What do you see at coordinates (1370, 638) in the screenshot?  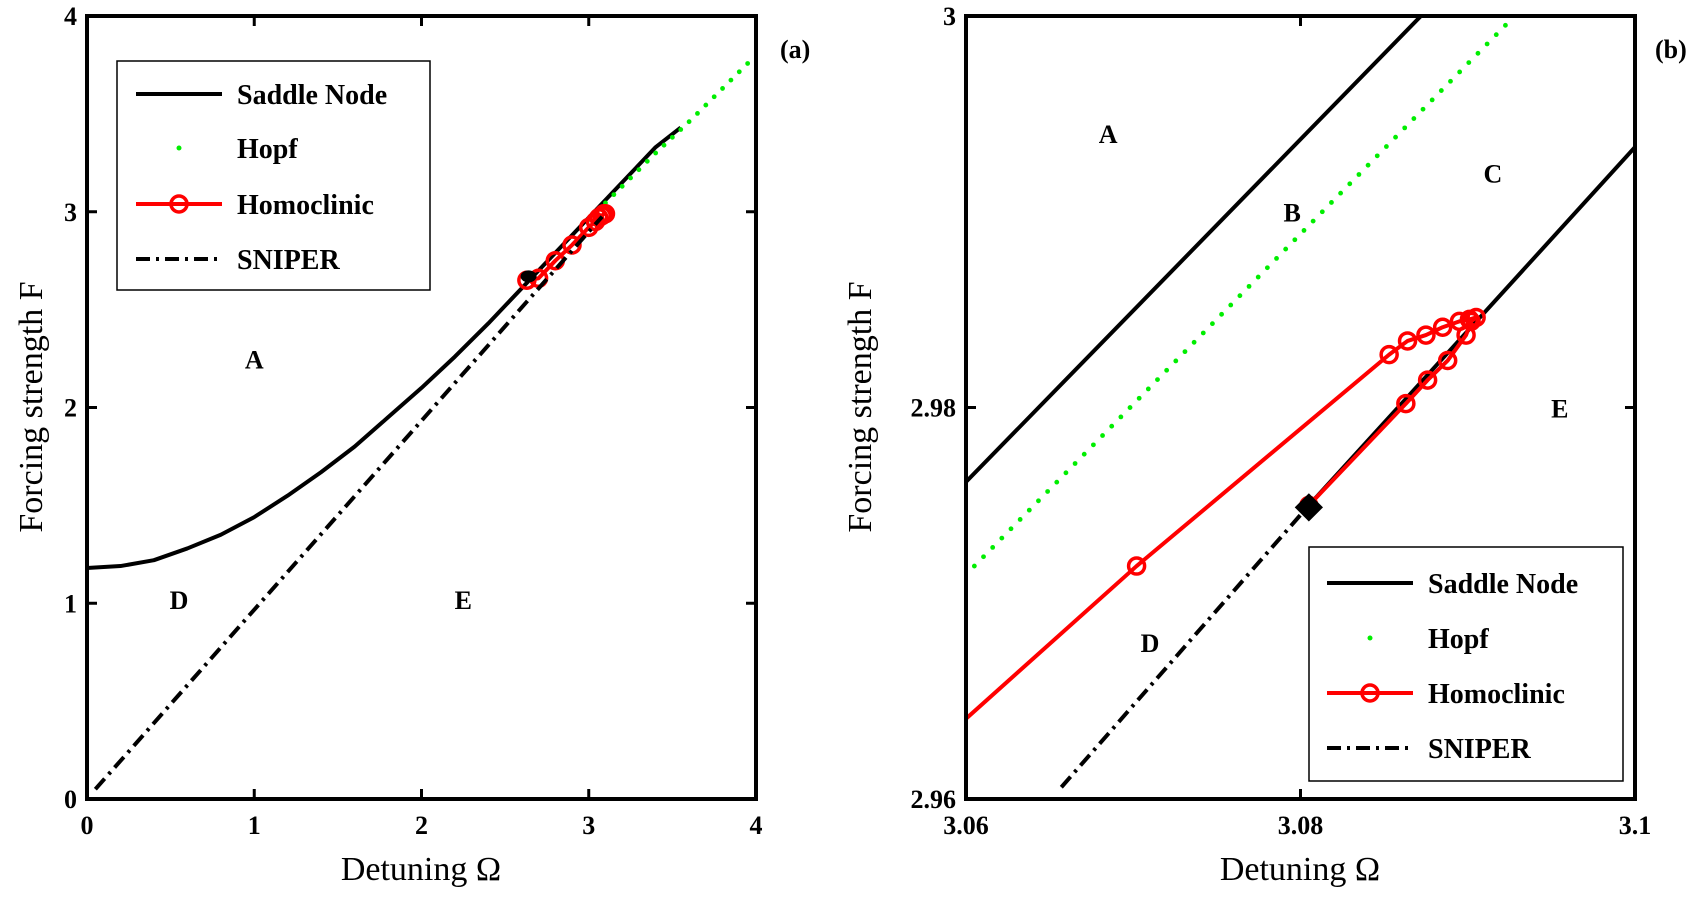 I see `legend-b-hopf-swatch` at bounding box center [1370, 638].